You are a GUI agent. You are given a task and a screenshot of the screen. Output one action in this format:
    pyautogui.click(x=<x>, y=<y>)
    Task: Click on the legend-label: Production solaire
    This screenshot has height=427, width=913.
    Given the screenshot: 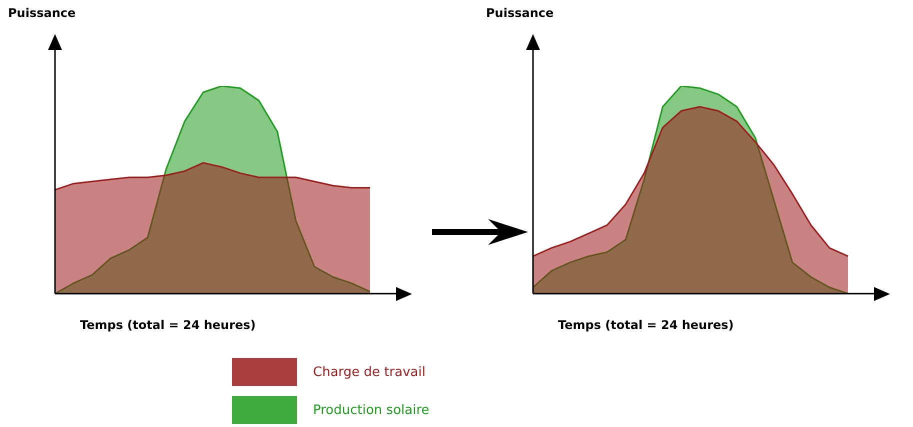 What is the action you would take?
    pyautogui.click(x=371, y=410)
    